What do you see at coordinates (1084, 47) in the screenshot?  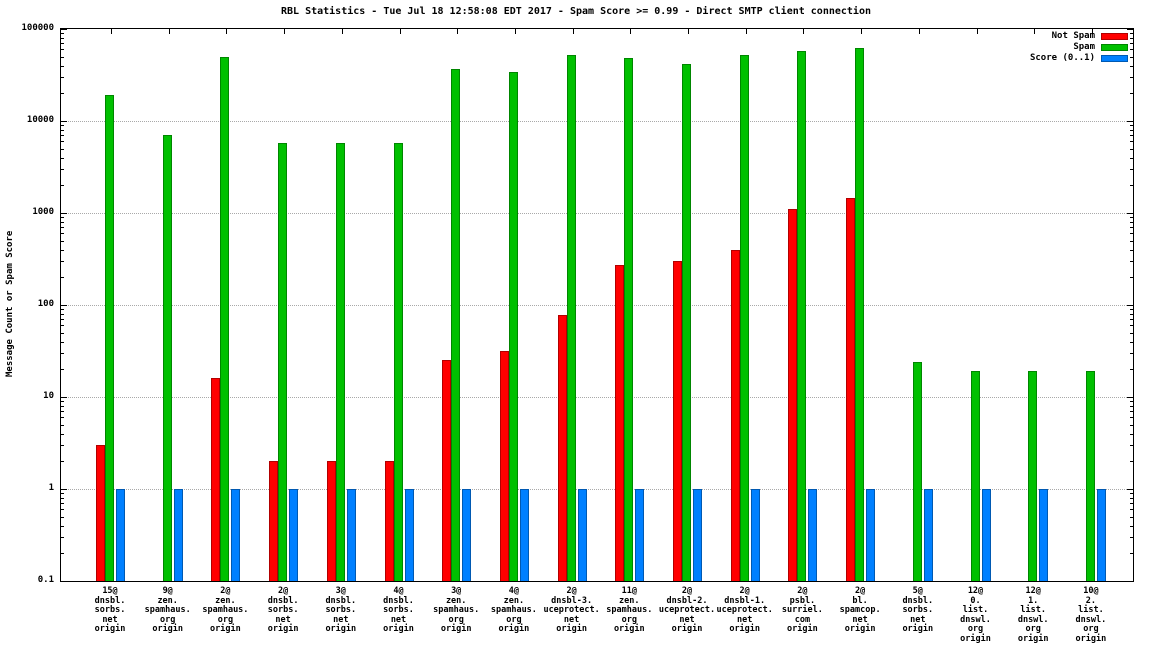 I see `legend-label: Spam` at bounding box center [1084, 47].